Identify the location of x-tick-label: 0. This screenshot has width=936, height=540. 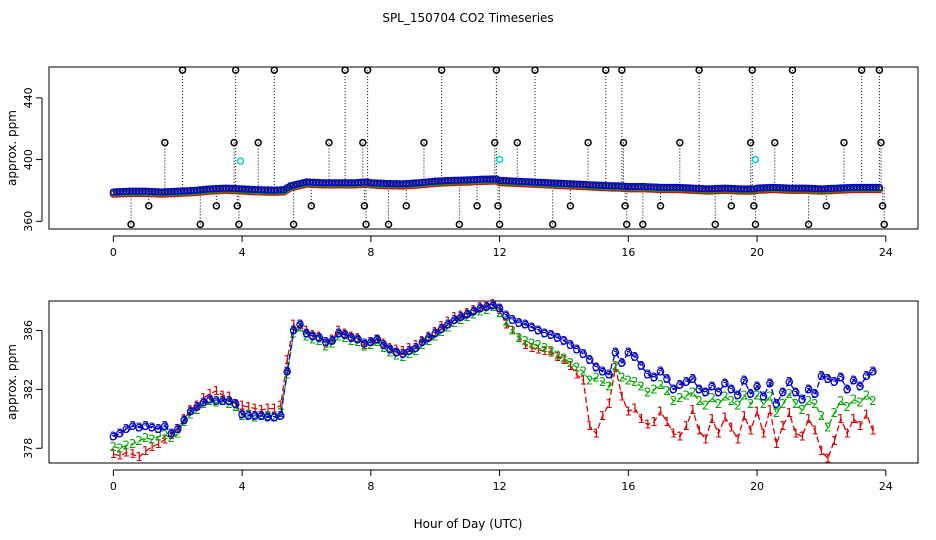
(113, 486).